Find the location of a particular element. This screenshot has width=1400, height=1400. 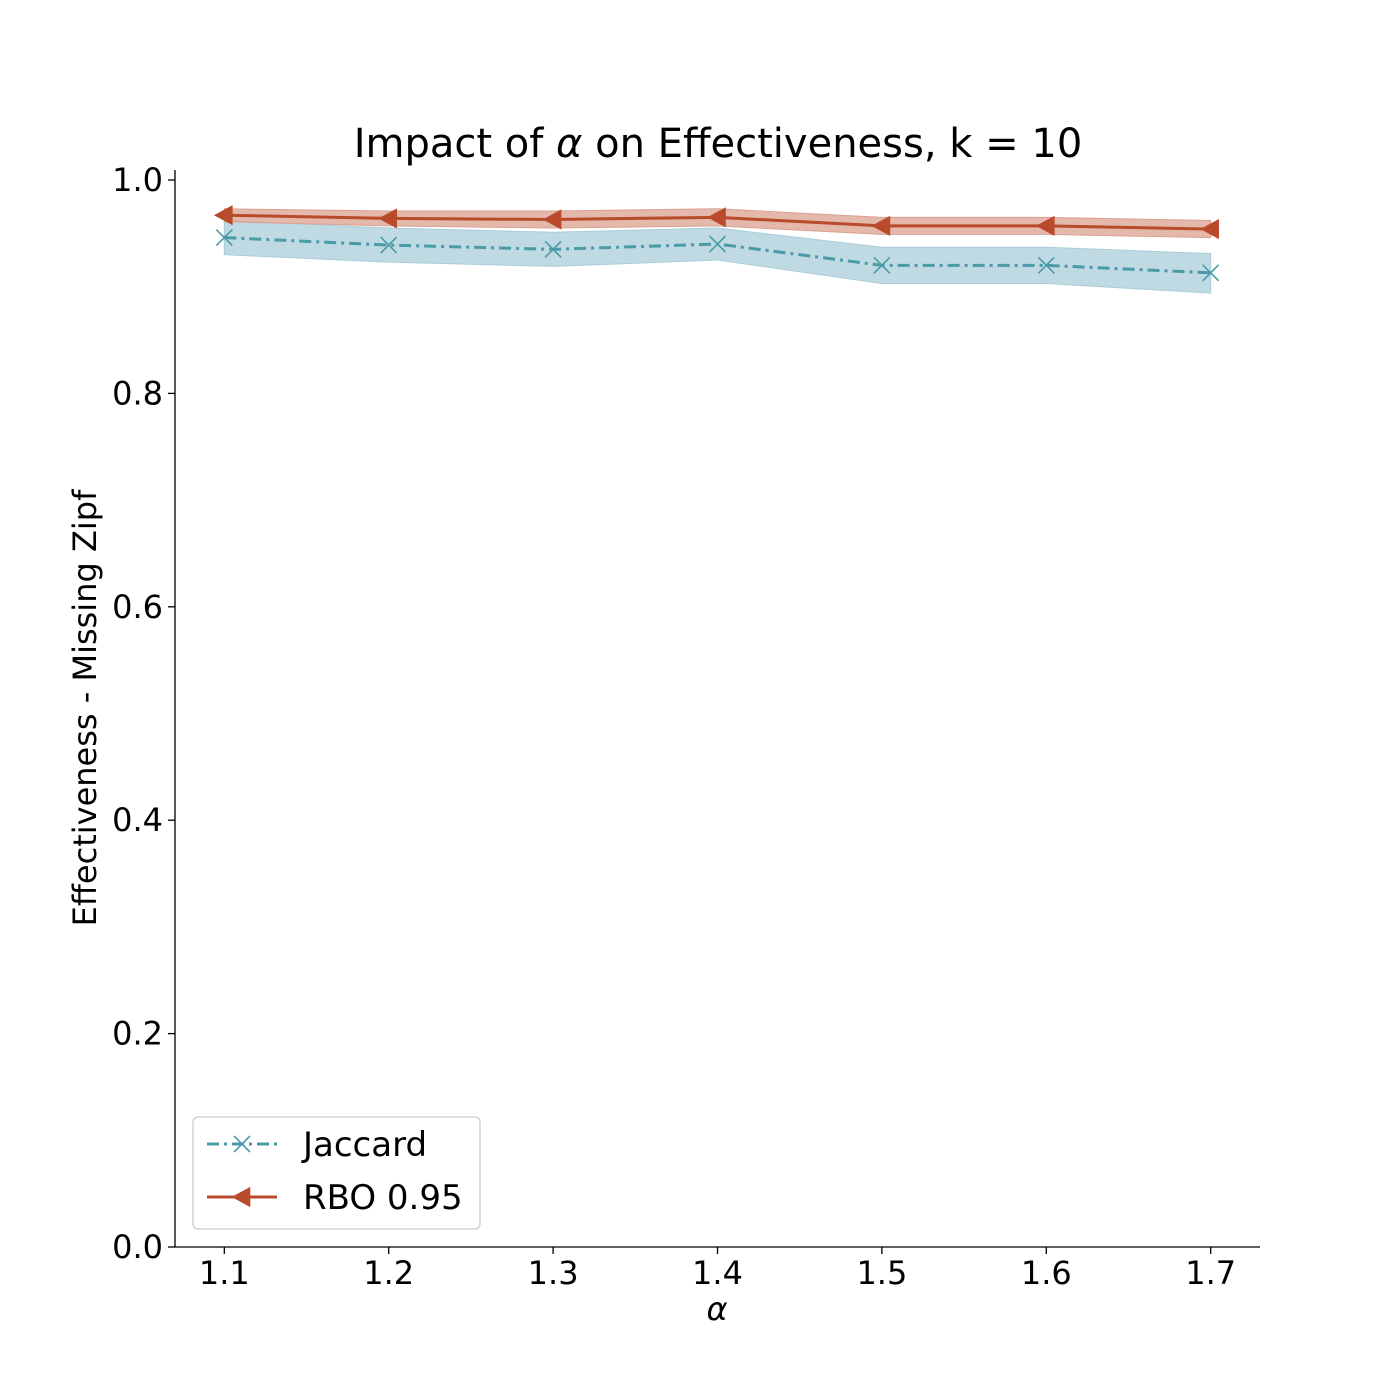

x-axis-label: α is located at coordinates (716, 1309).